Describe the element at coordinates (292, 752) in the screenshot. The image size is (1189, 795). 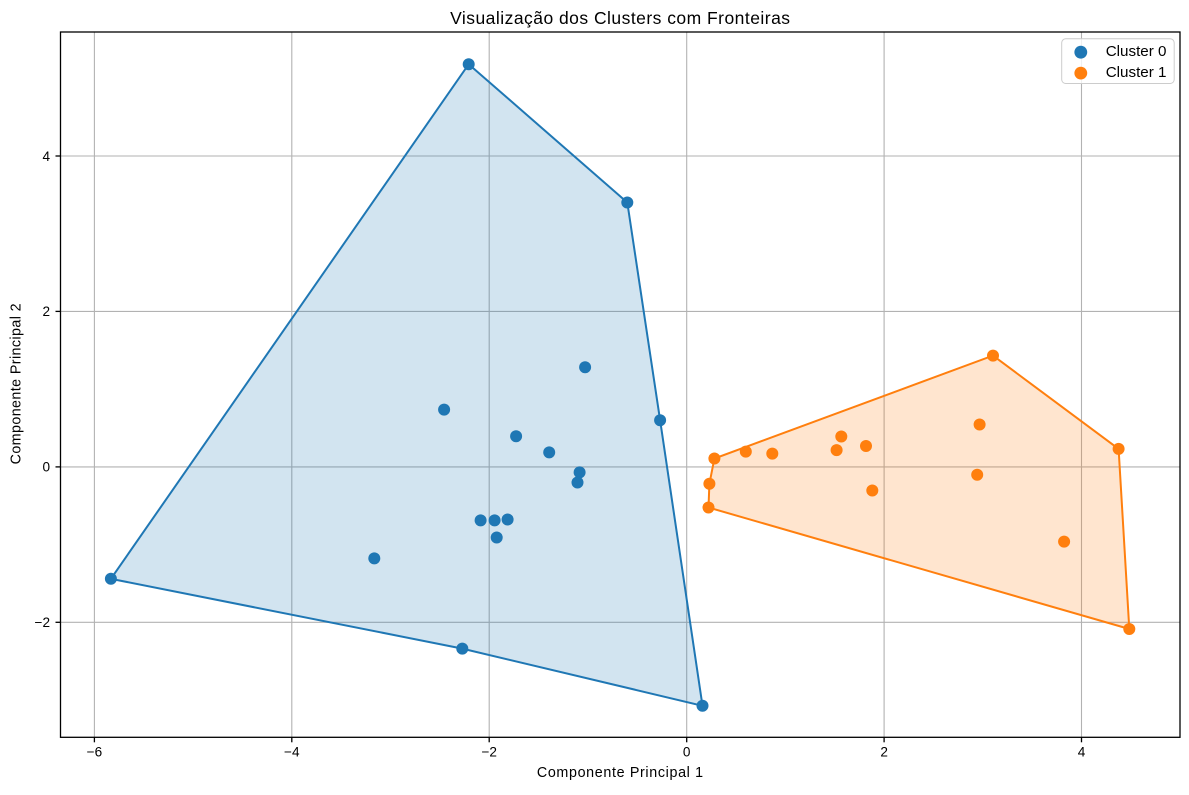
I see `svg-text: −4` at that location.